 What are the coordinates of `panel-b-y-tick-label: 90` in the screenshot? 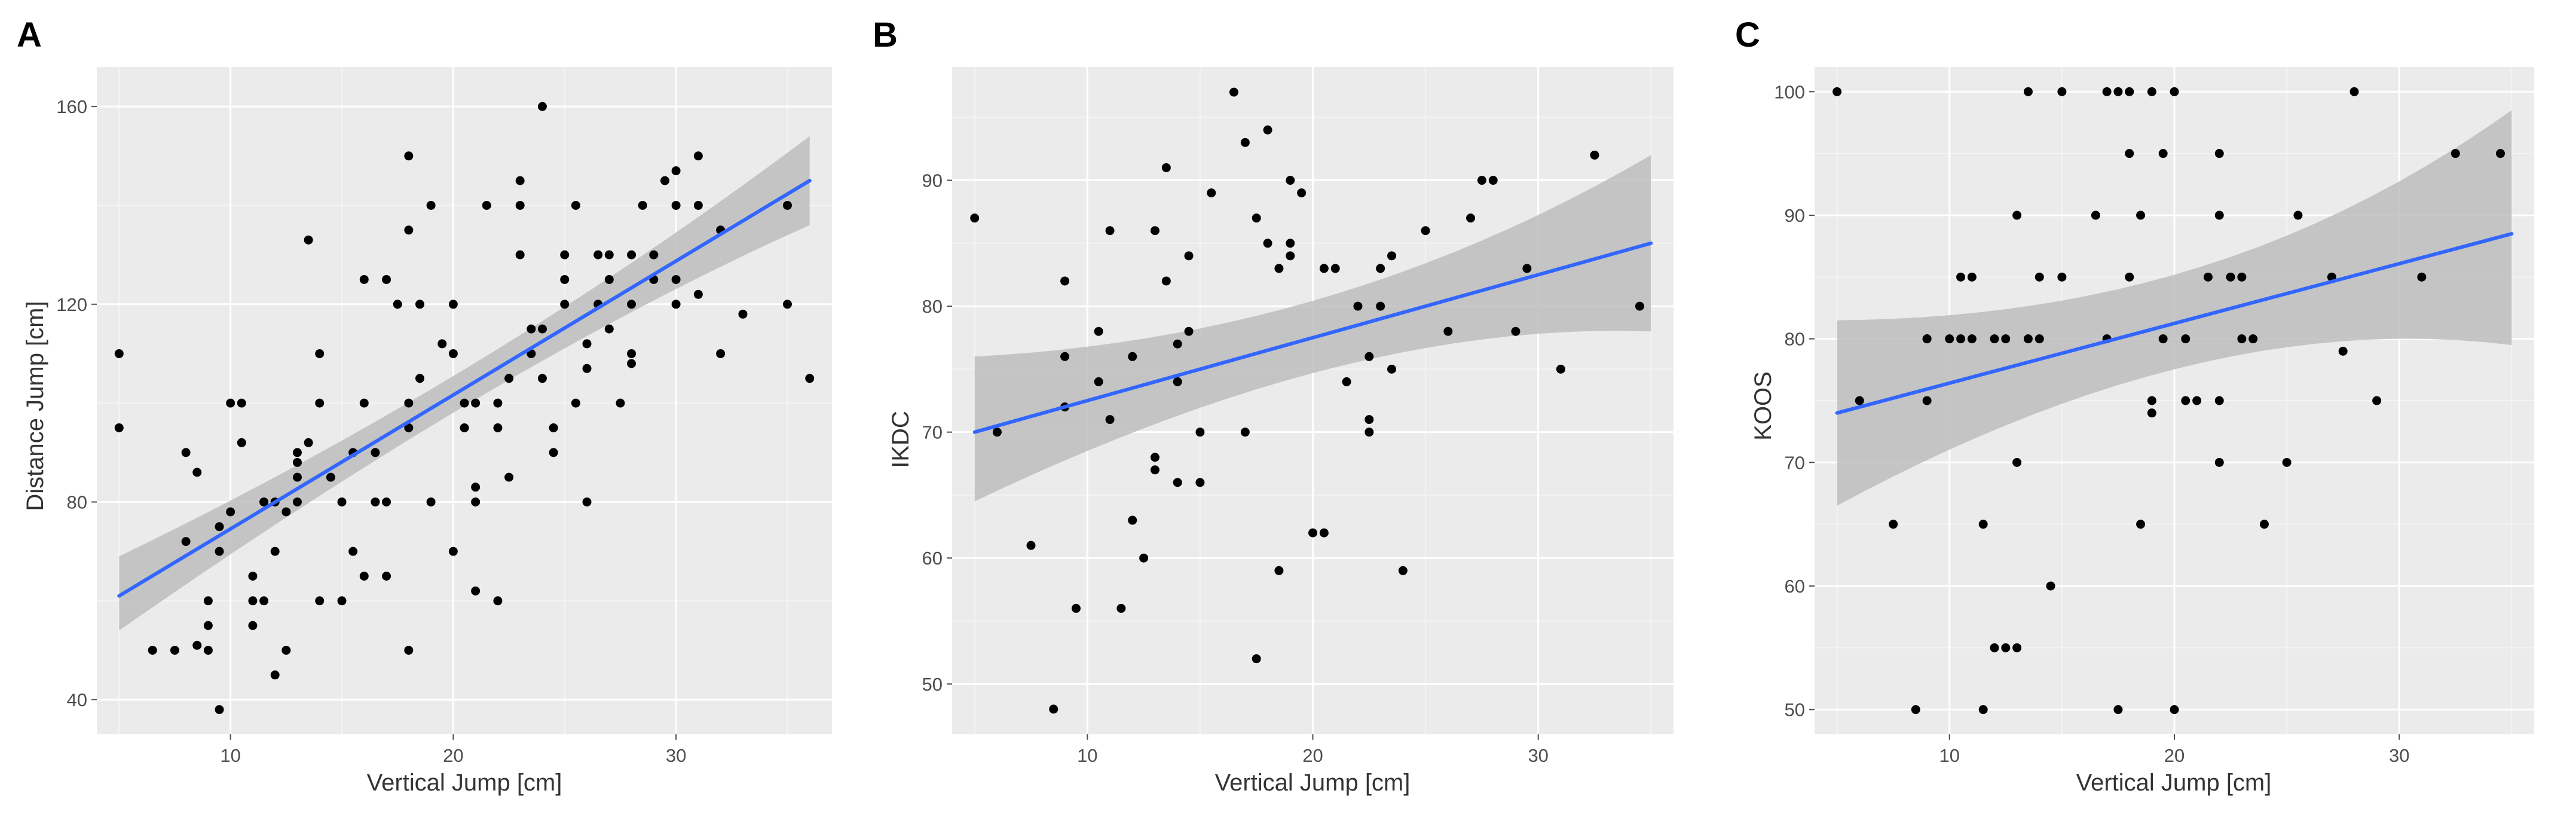 It's located at (932, 180).